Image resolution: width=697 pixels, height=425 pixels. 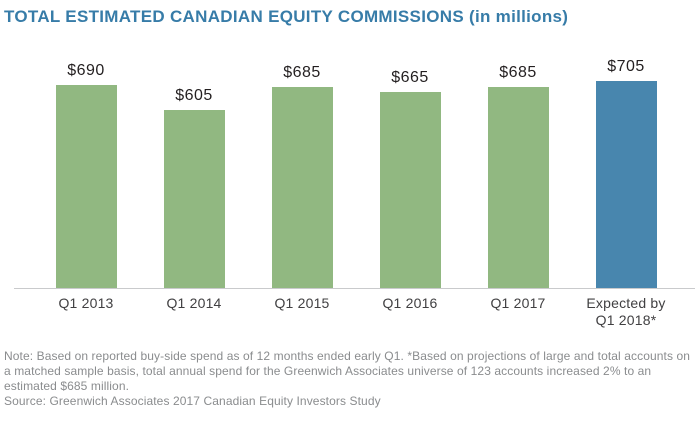 What do you see at coordinates (194, 303) in the screenshot?
I see `category-label: Q1 2014` at bounding box center [194, 303].